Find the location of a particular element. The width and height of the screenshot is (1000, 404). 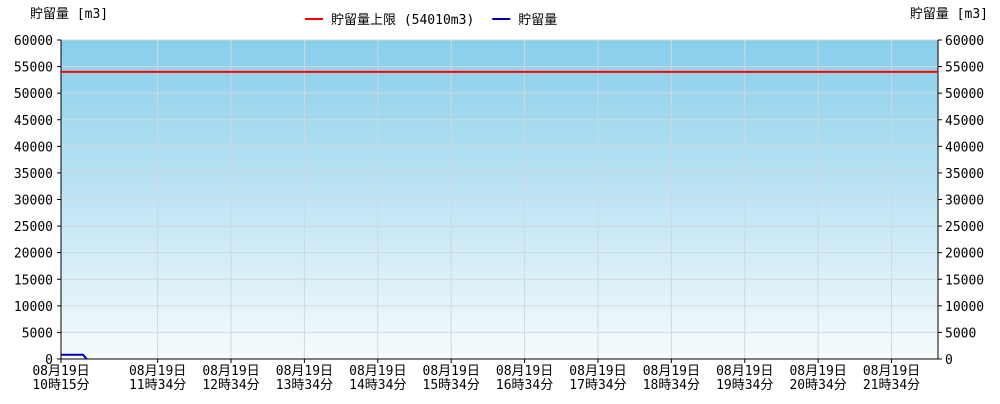

y2-tick-label: 5000 is located at coordinates (960, 333).